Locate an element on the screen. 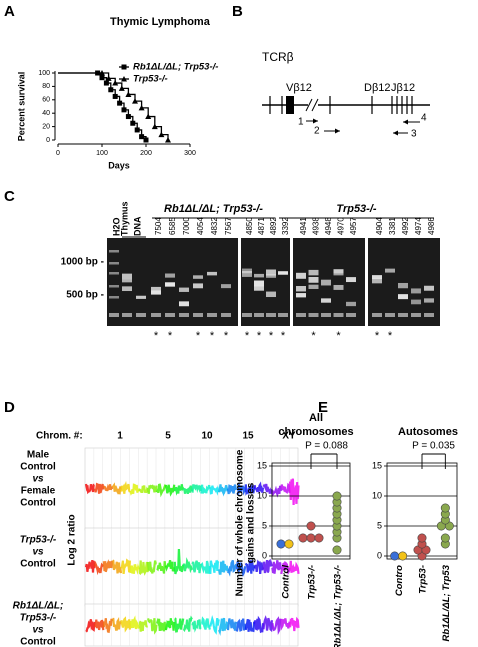  group-label: Rb1ΔL/ΔL; Trp53-/- is located at coordinates (213, 209).